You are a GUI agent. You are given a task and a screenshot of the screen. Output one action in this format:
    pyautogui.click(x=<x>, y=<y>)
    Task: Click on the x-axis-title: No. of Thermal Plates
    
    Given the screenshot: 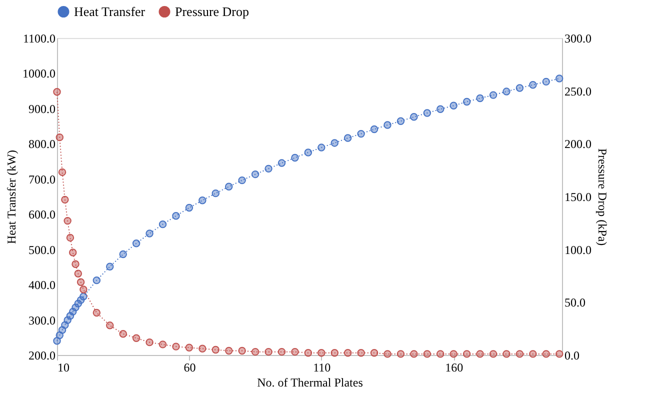 What is the action you would take?
    pyautogui.click(x=310, y=383)
    